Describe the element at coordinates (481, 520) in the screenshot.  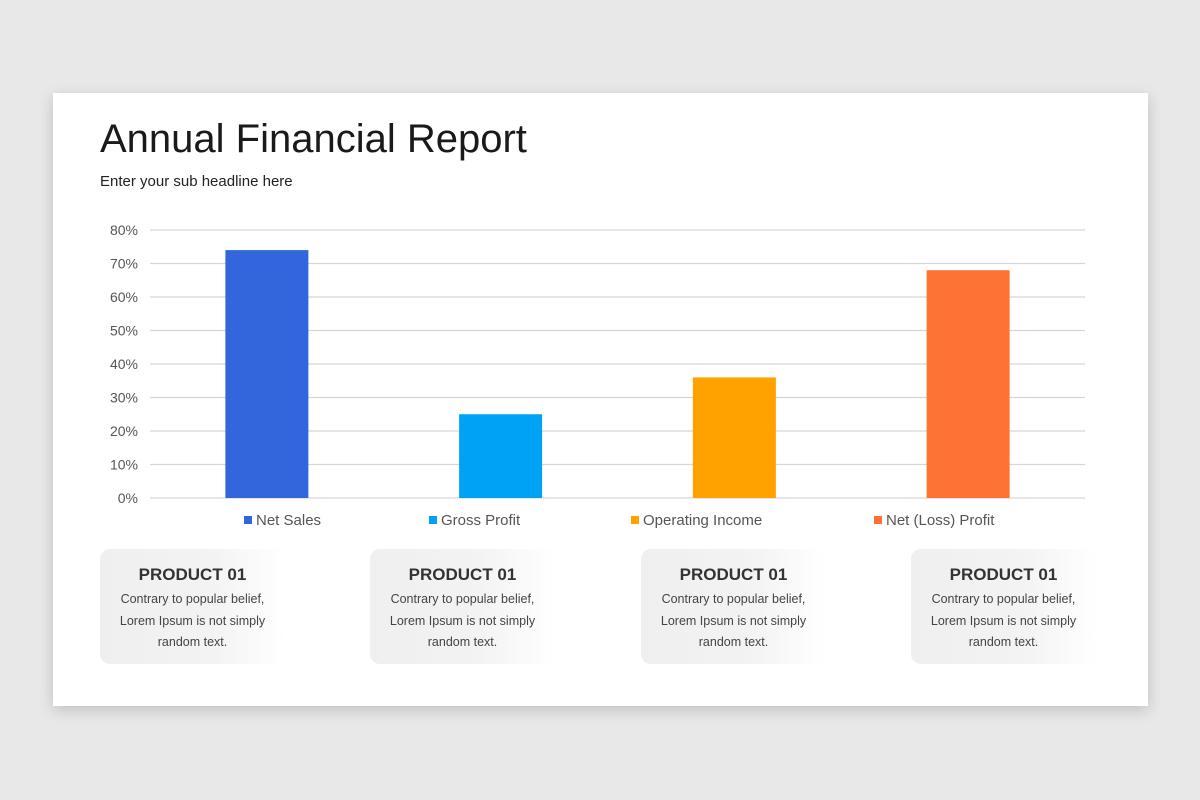
I see `legend-label: Gross Profit` at that location.